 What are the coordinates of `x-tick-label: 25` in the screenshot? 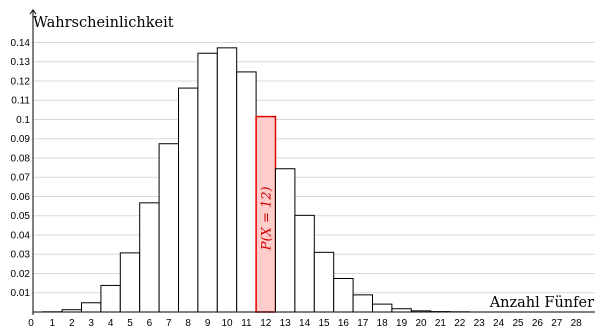 It's located at (518, 323).